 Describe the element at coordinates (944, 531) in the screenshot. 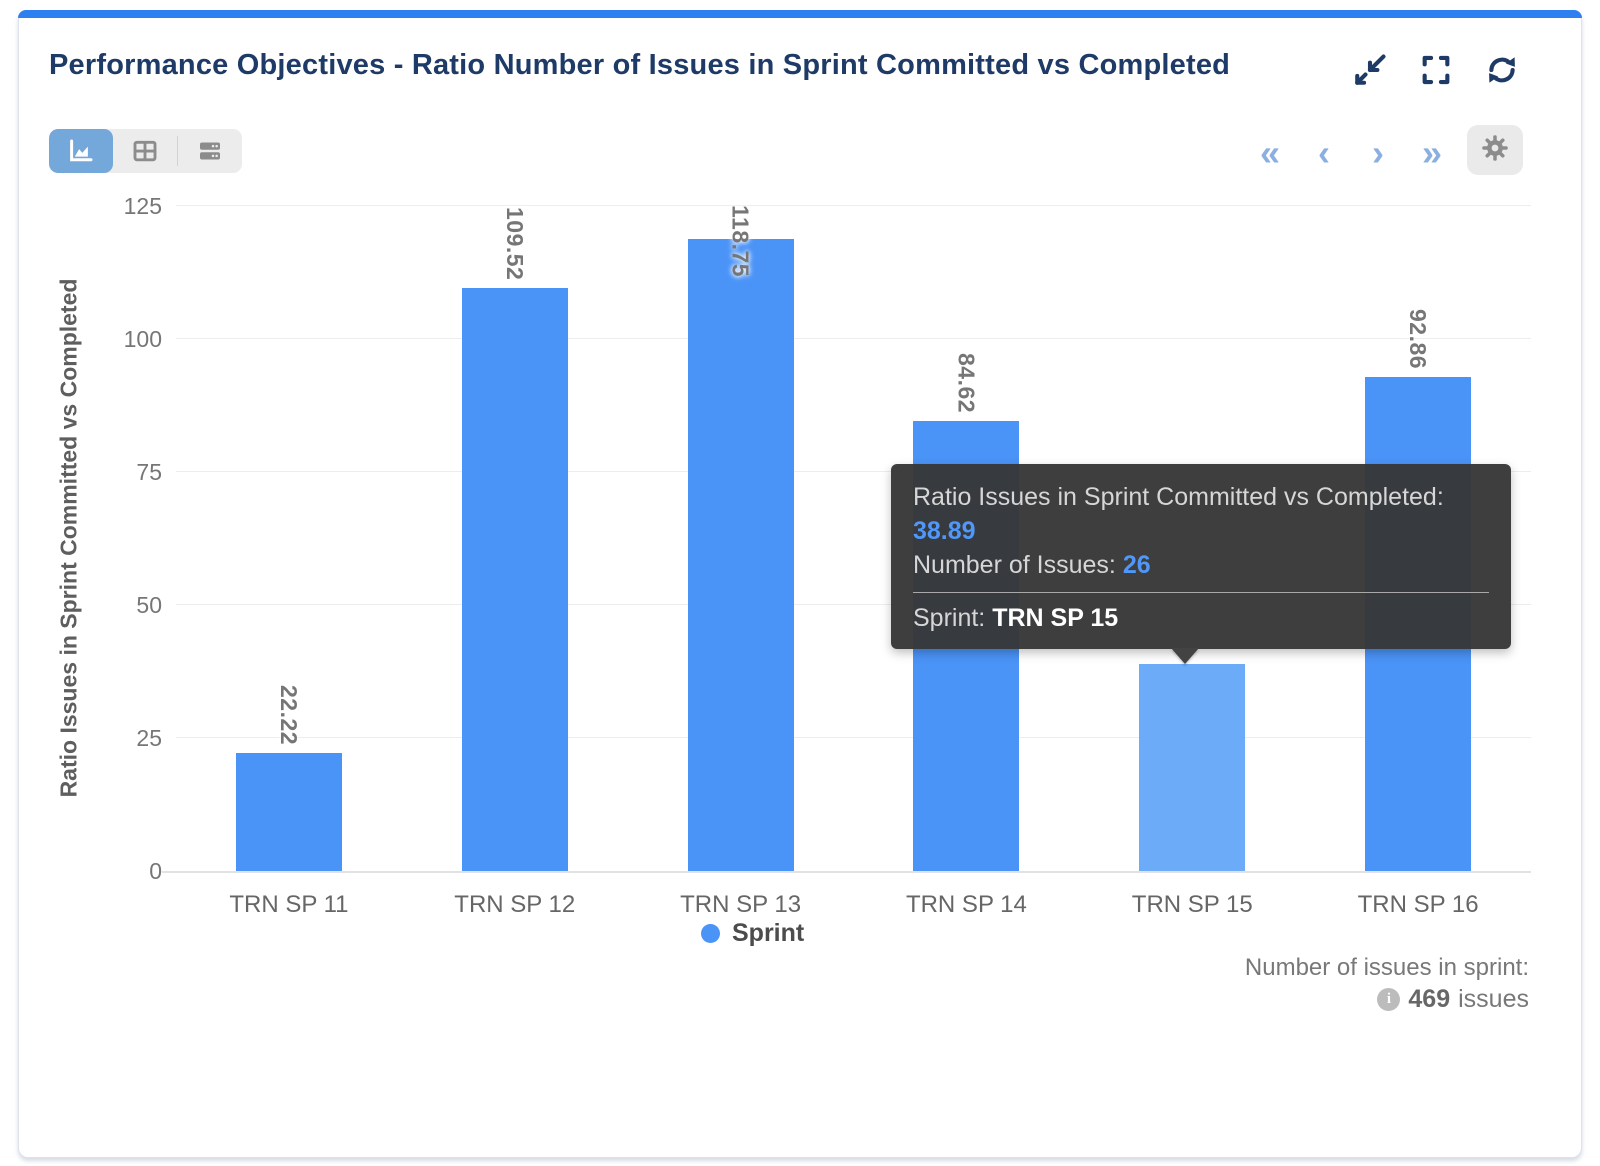

I see `tooltip-metric-value: 38.89` at that location.